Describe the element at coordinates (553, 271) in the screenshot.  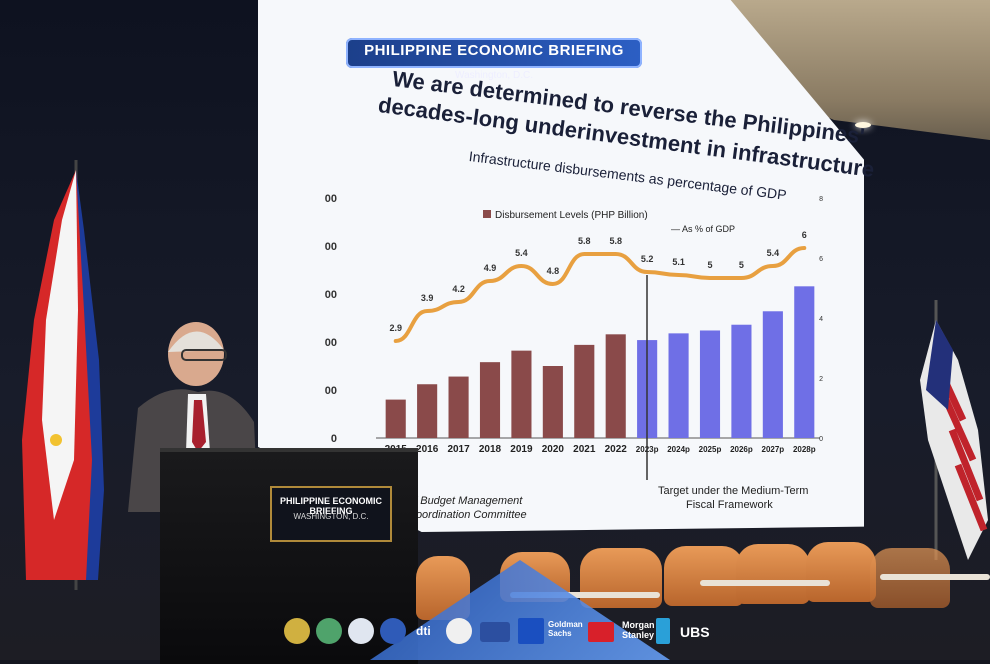
I see `percent-label: 4.8` at that location.